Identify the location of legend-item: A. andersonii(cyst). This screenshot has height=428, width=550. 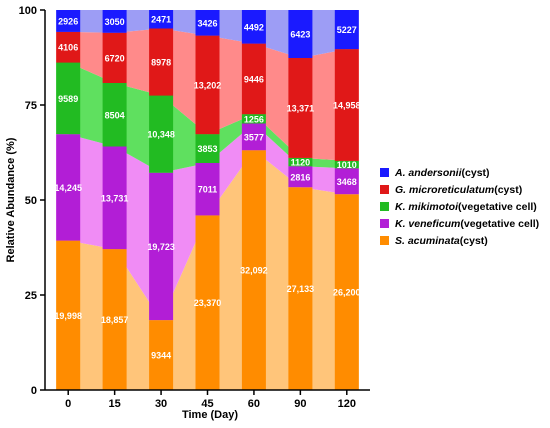
(465, 172).